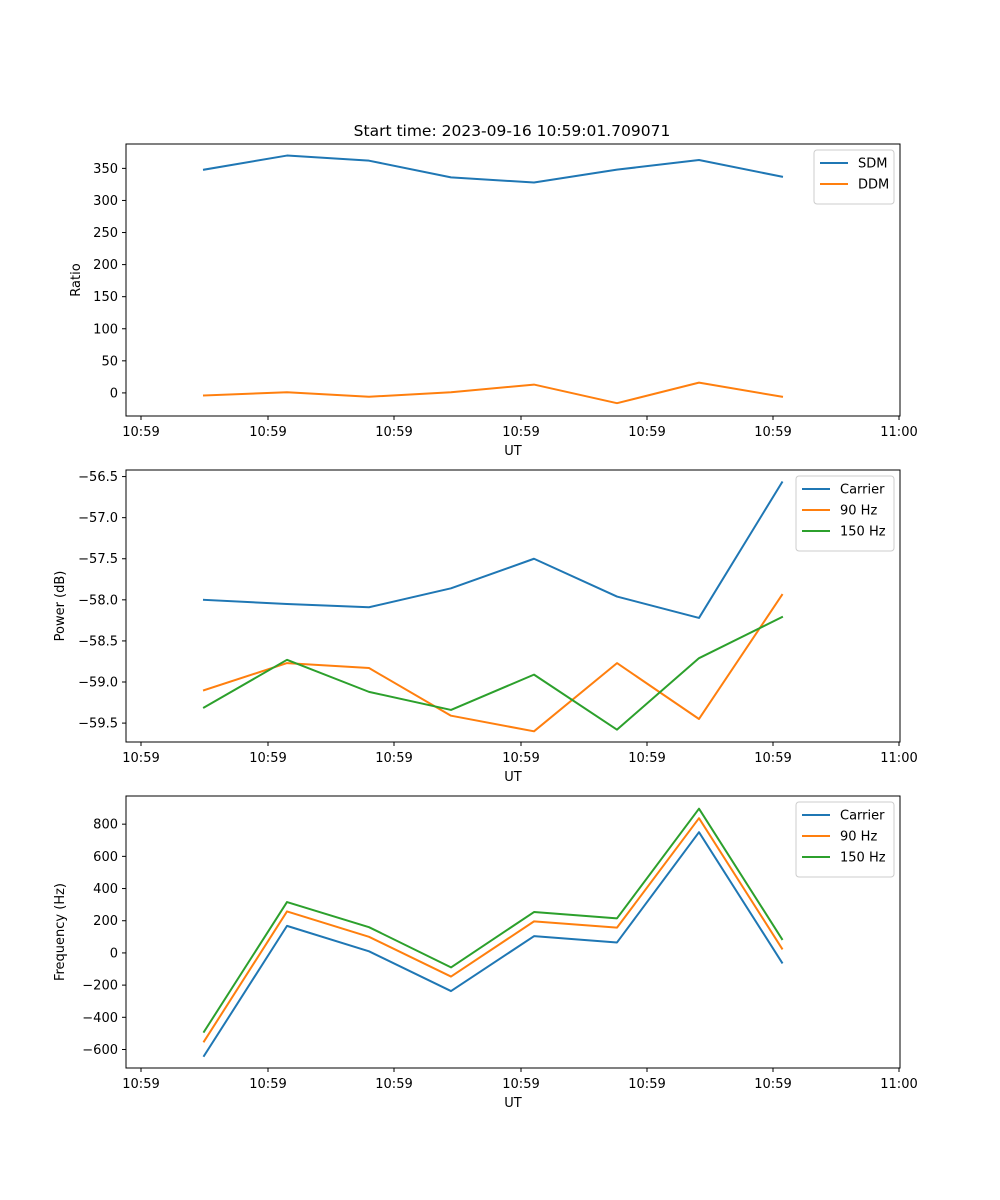 This screenshot has height=1200, width=1000. Describe the element at coordinates (76, 279) in the screenshot. I see `y-axis-label: Ratio` at that location.